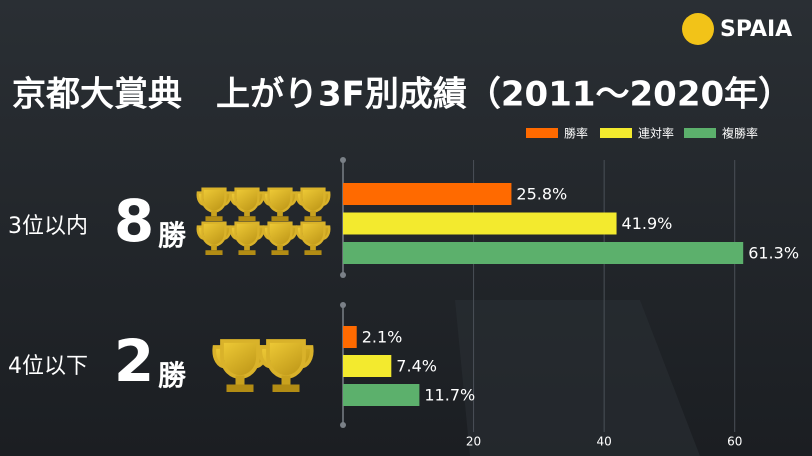 The height and width of the screenshot is (456, 812). I want to click on decoration, so click(577, 378).